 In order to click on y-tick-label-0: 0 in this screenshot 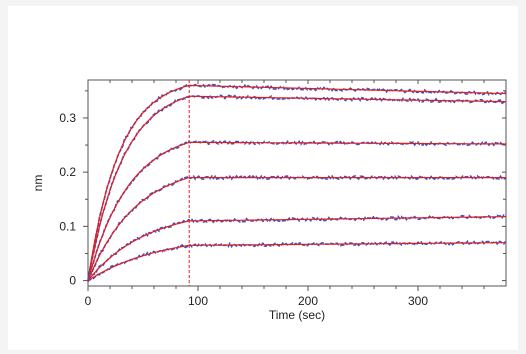, I will do `click(72, 281)`.